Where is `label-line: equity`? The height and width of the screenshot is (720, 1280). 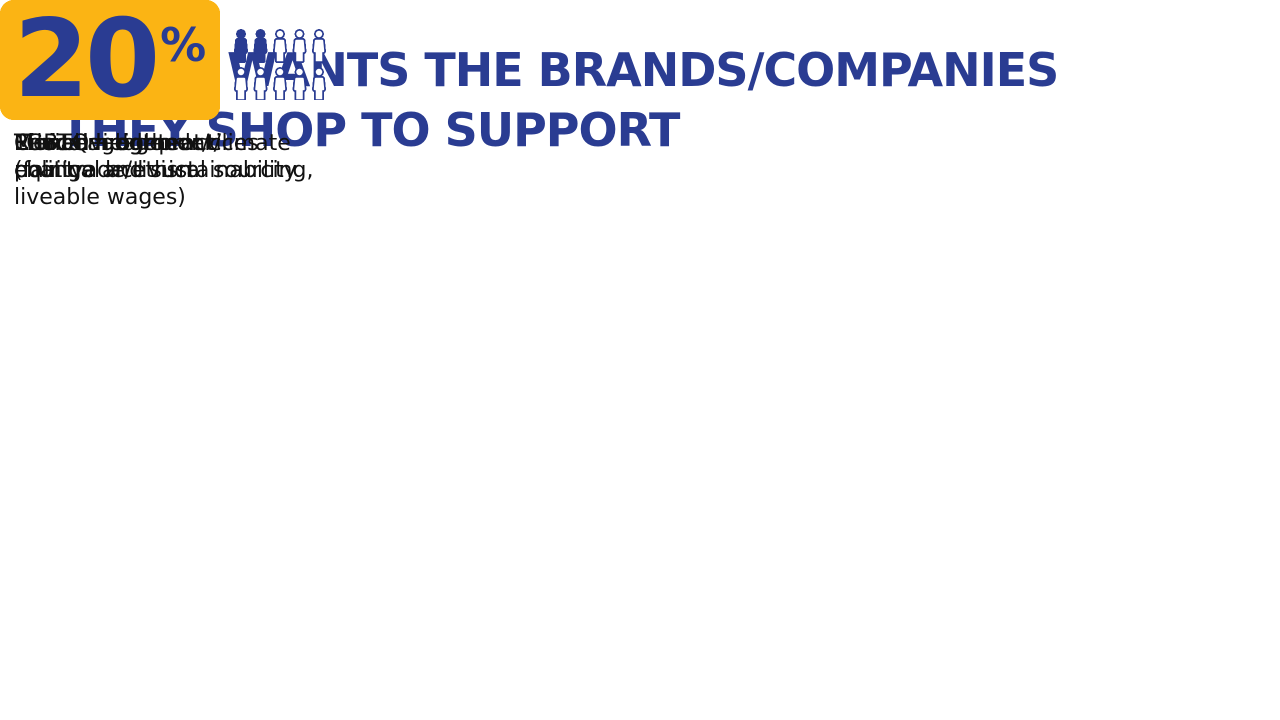 label-line: equity is located at coordinates (49, 170).